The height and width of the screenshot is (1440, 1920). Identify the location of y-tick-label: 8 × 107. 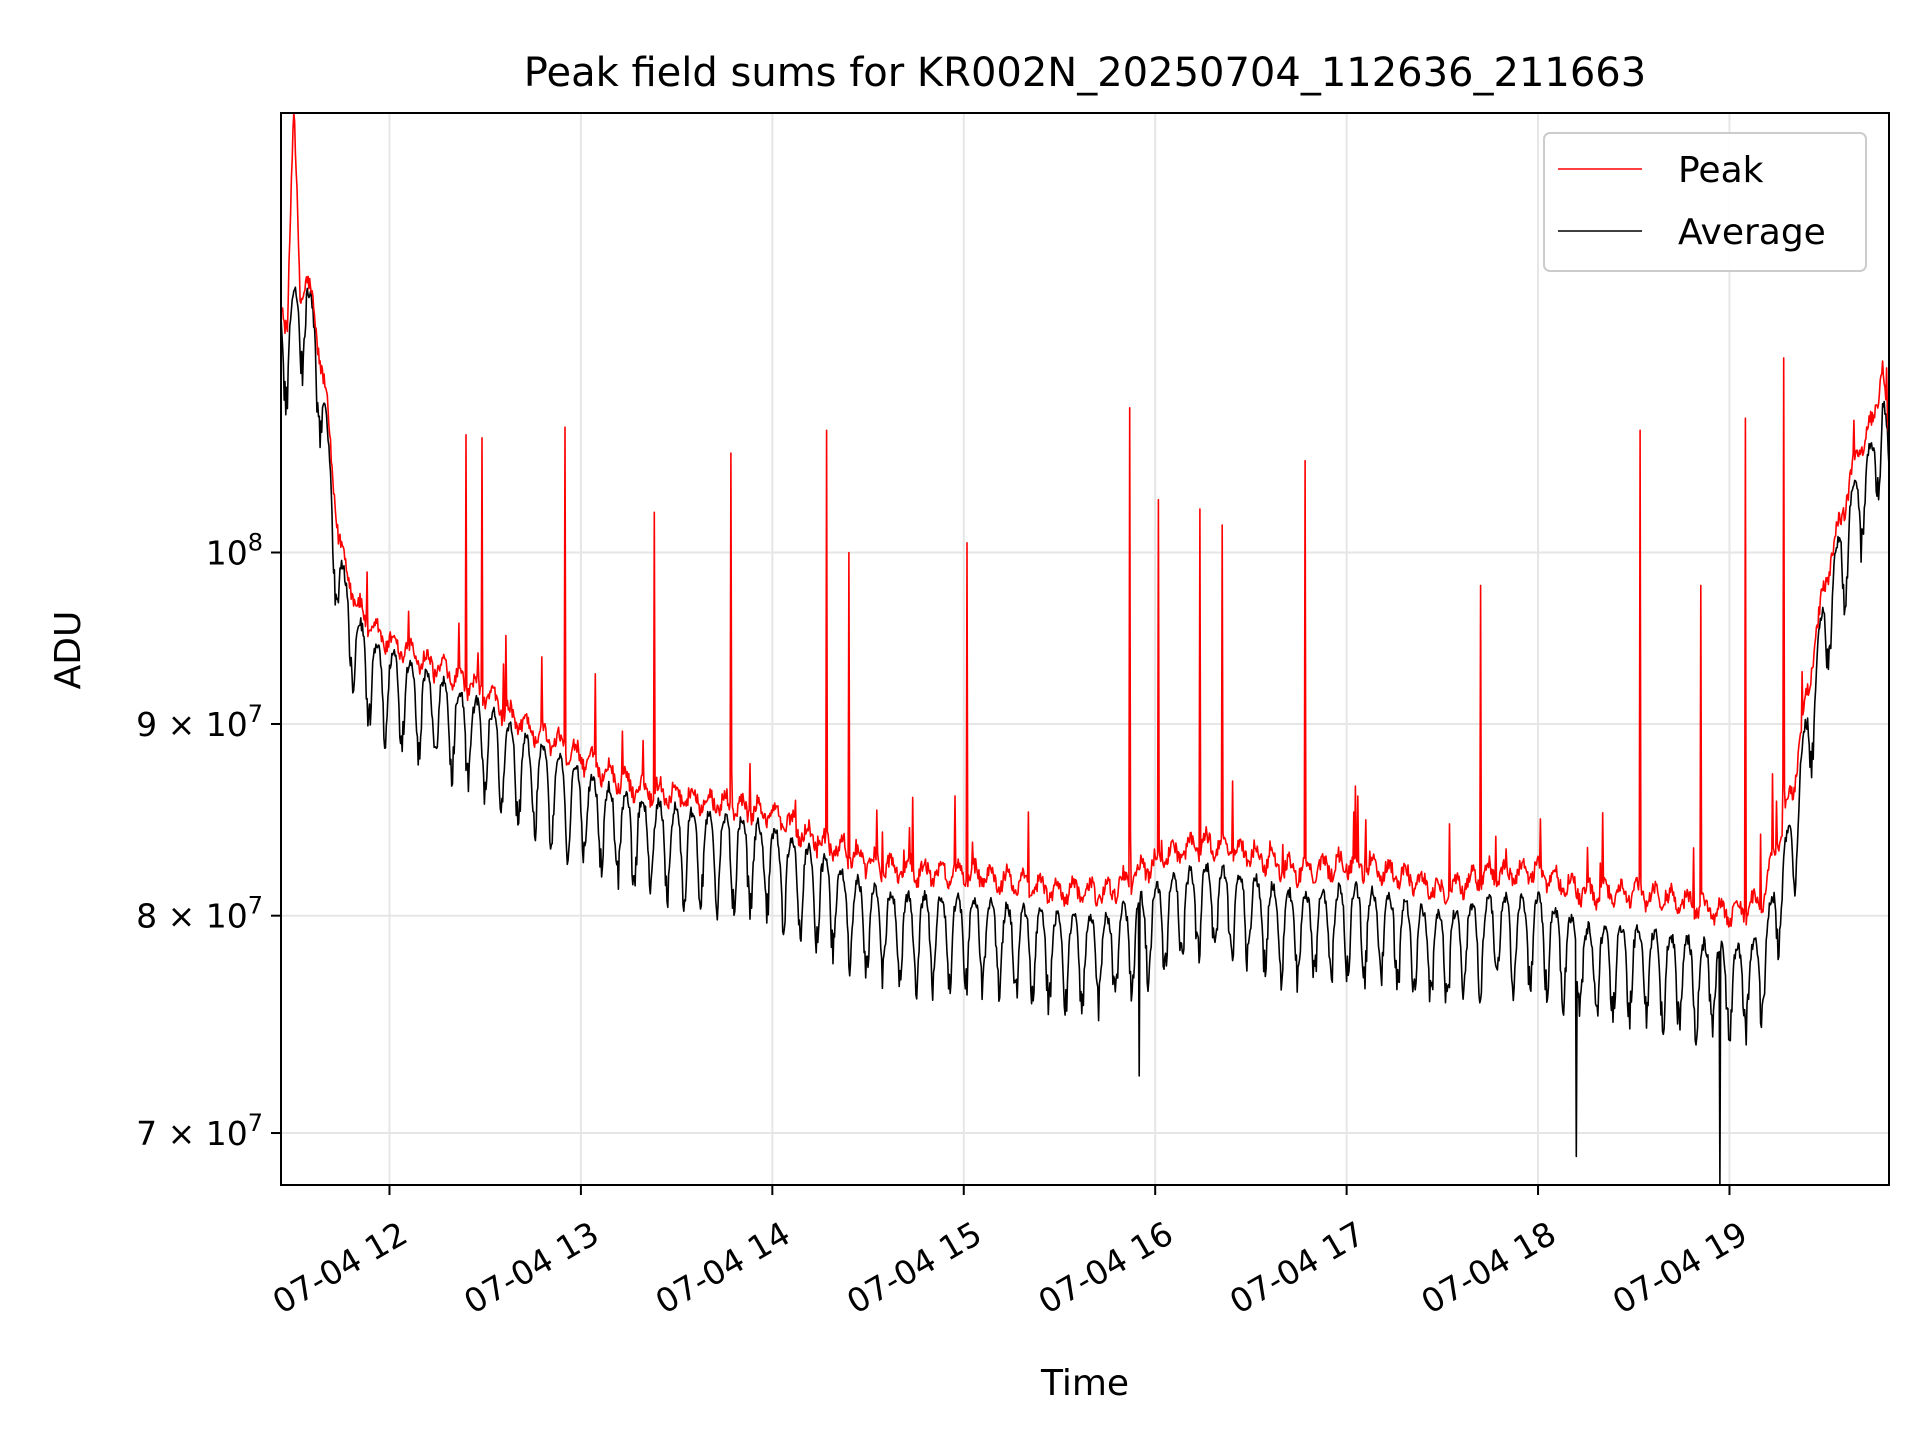
(199, 914).